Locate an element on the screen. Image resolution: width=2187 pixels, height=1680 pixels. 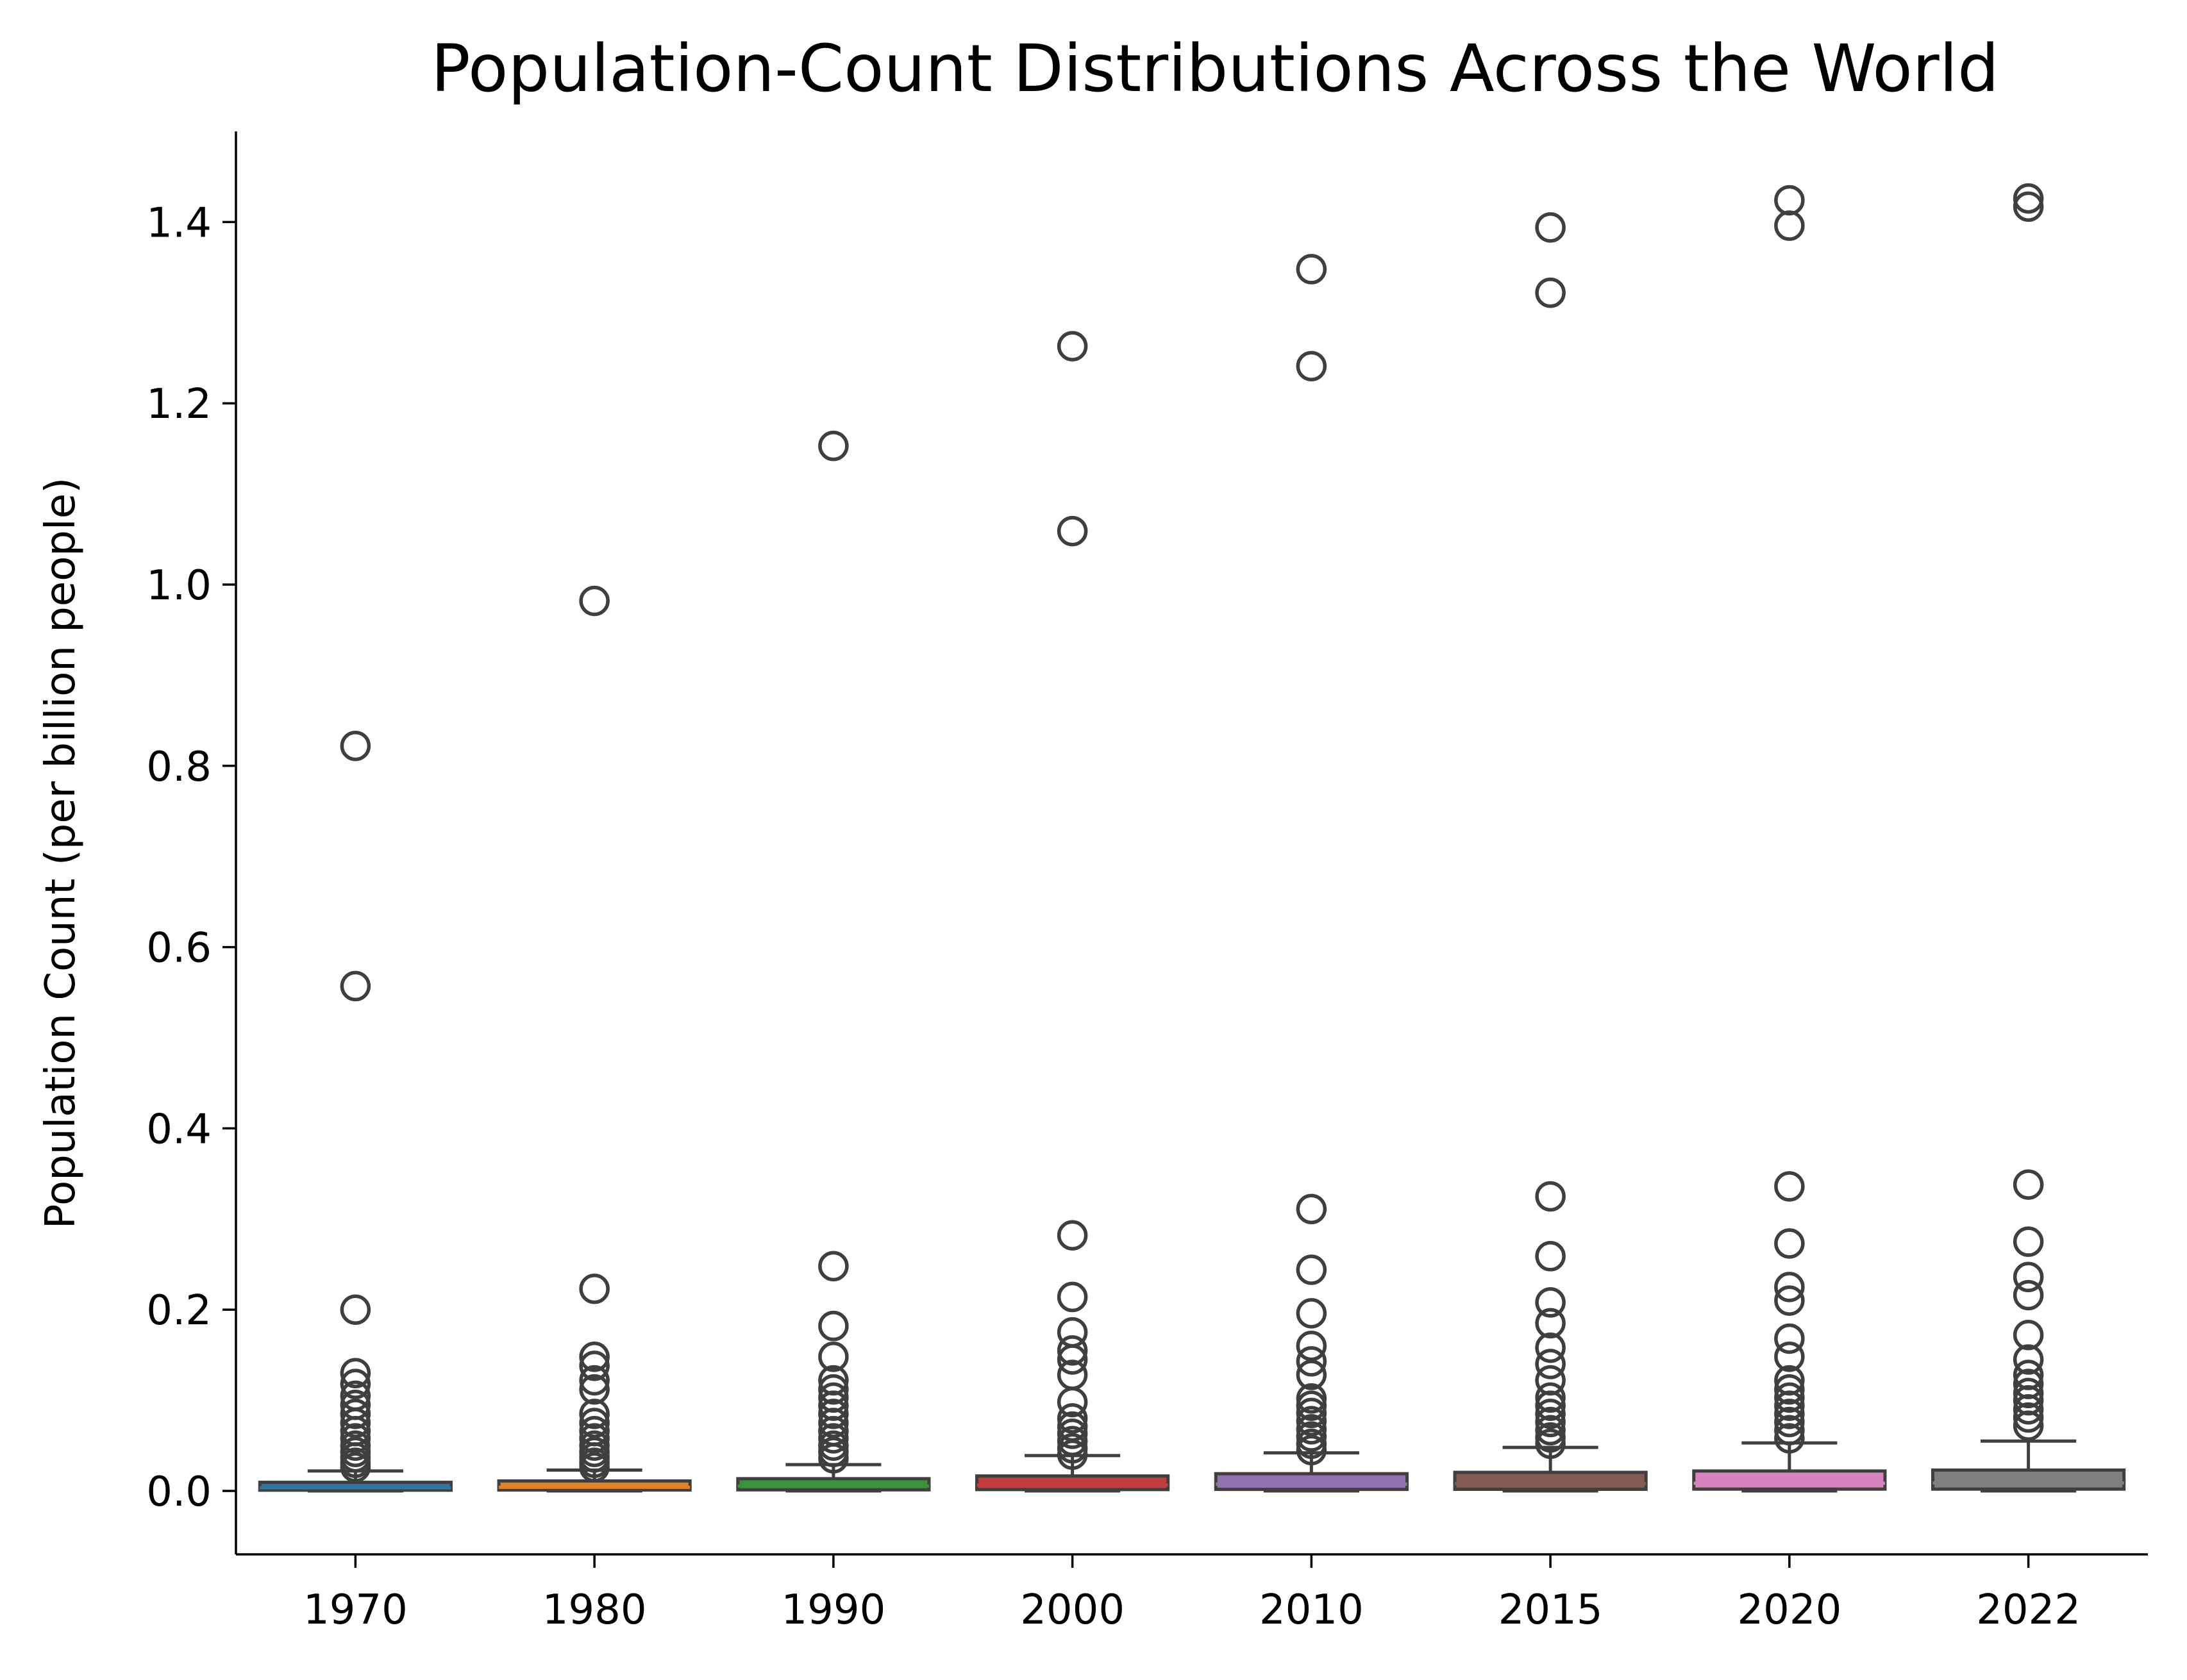
y-tick-label: 1.0 is located at coordinates (179, 586).